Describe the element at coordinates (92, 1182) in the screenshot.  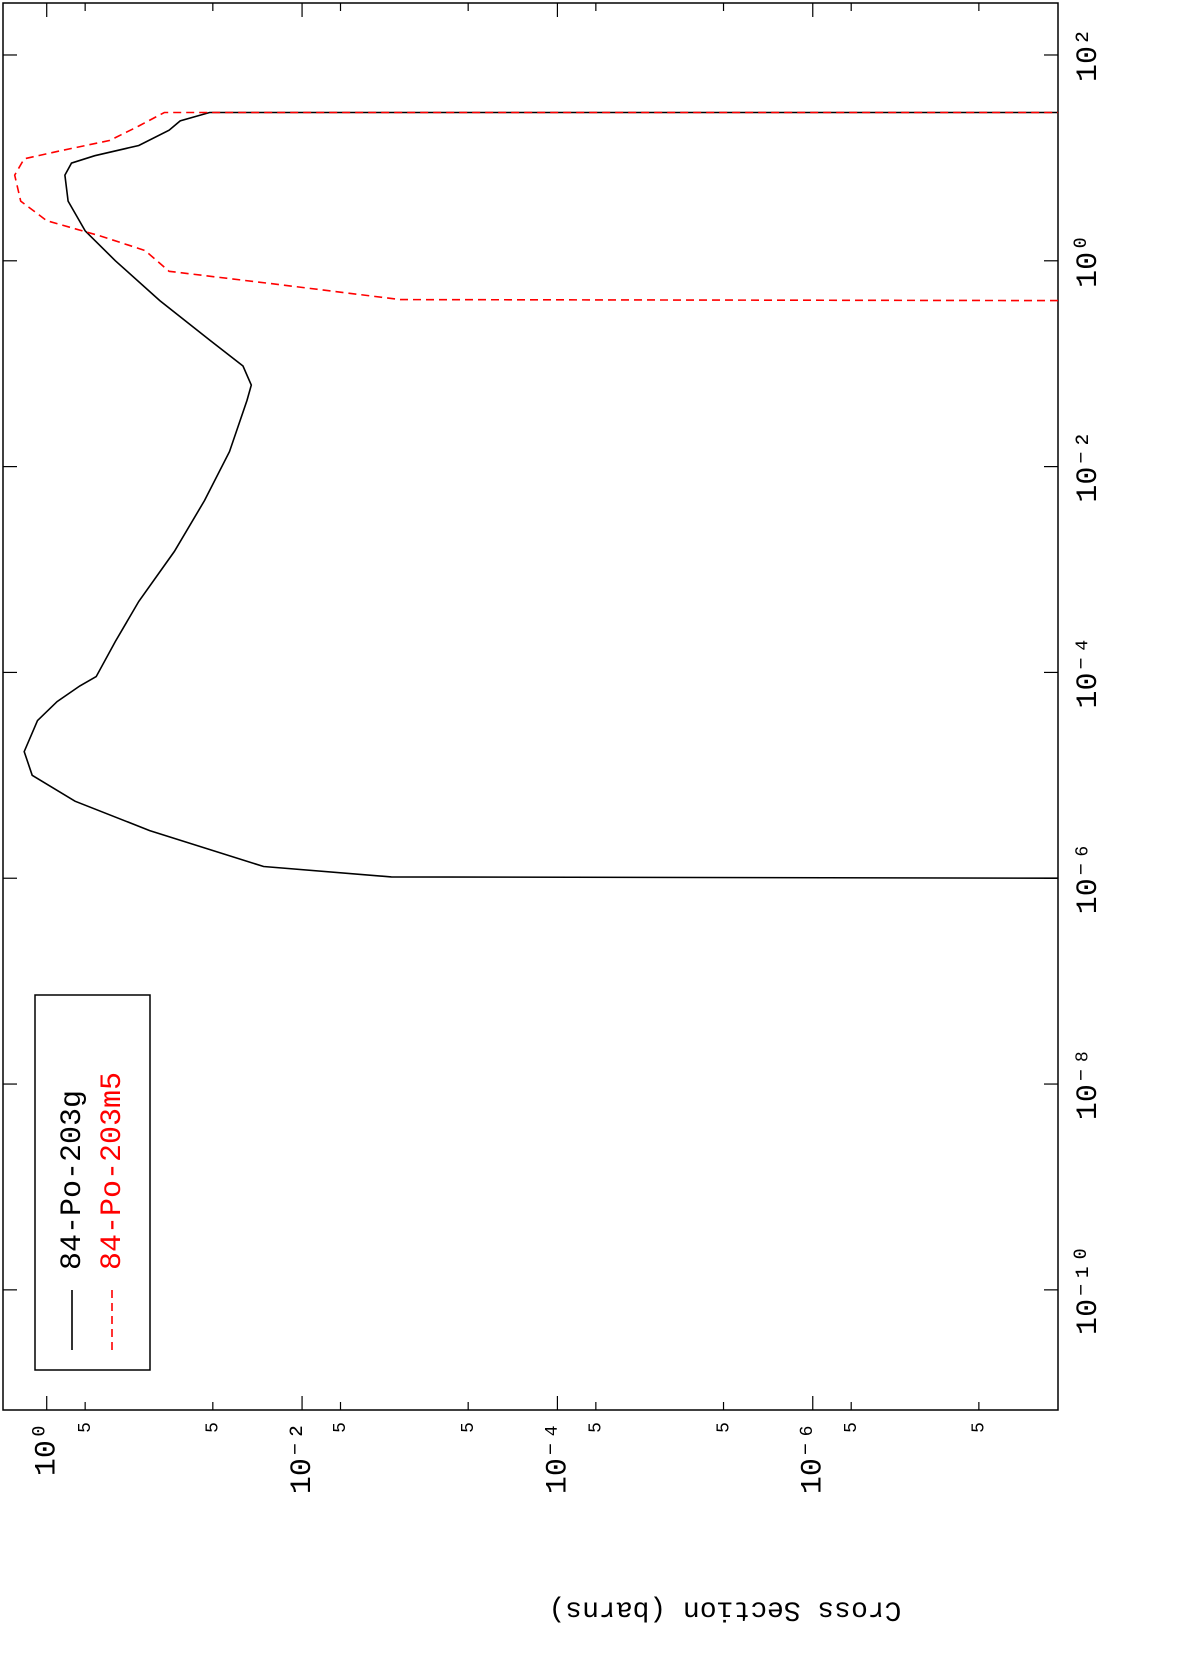
I see `legend-box` at that location.